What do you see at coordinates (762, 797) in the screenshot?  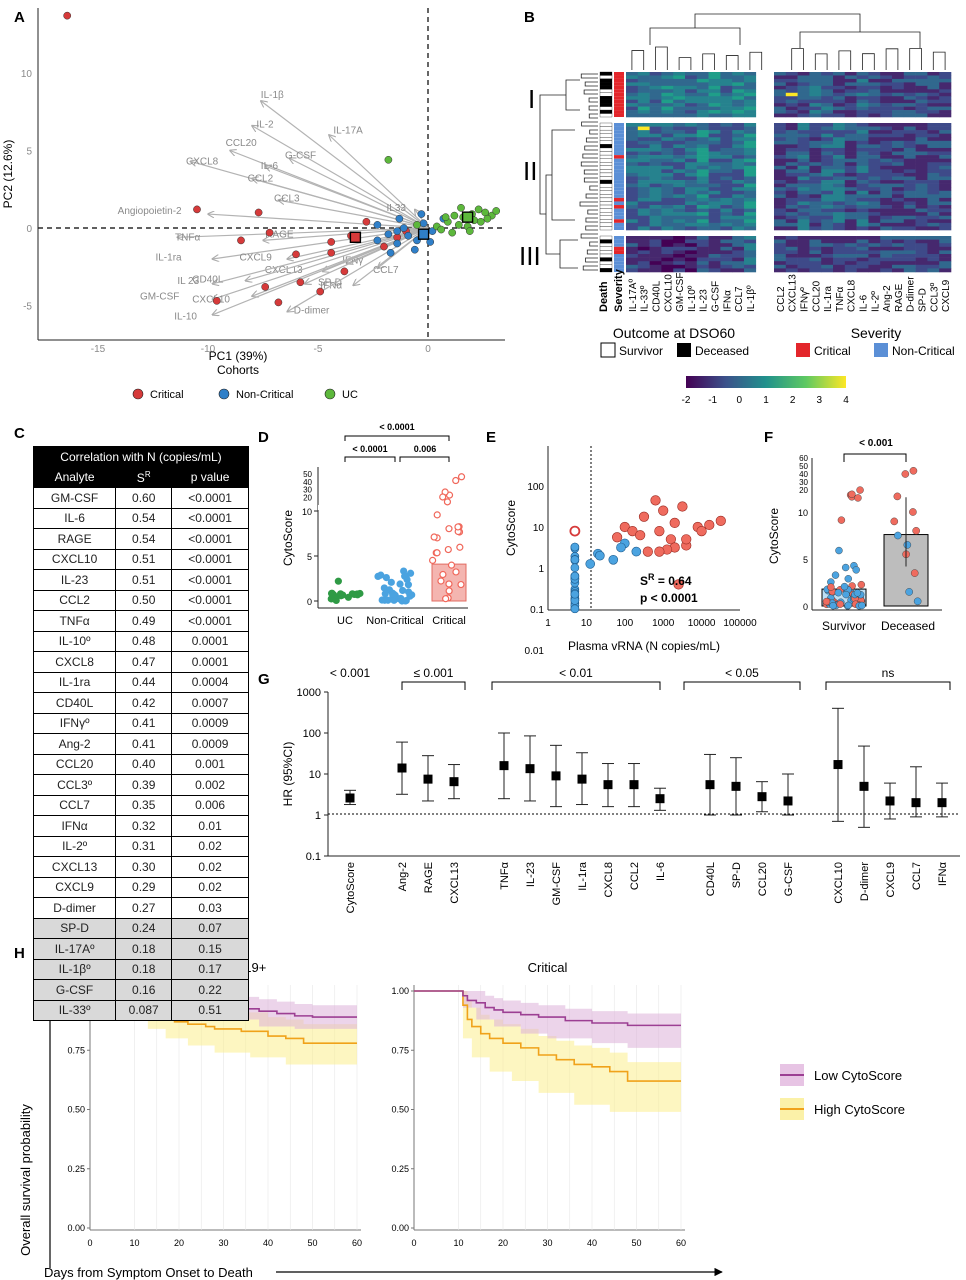 I see `hr-point` at bounding box center [762, 797].